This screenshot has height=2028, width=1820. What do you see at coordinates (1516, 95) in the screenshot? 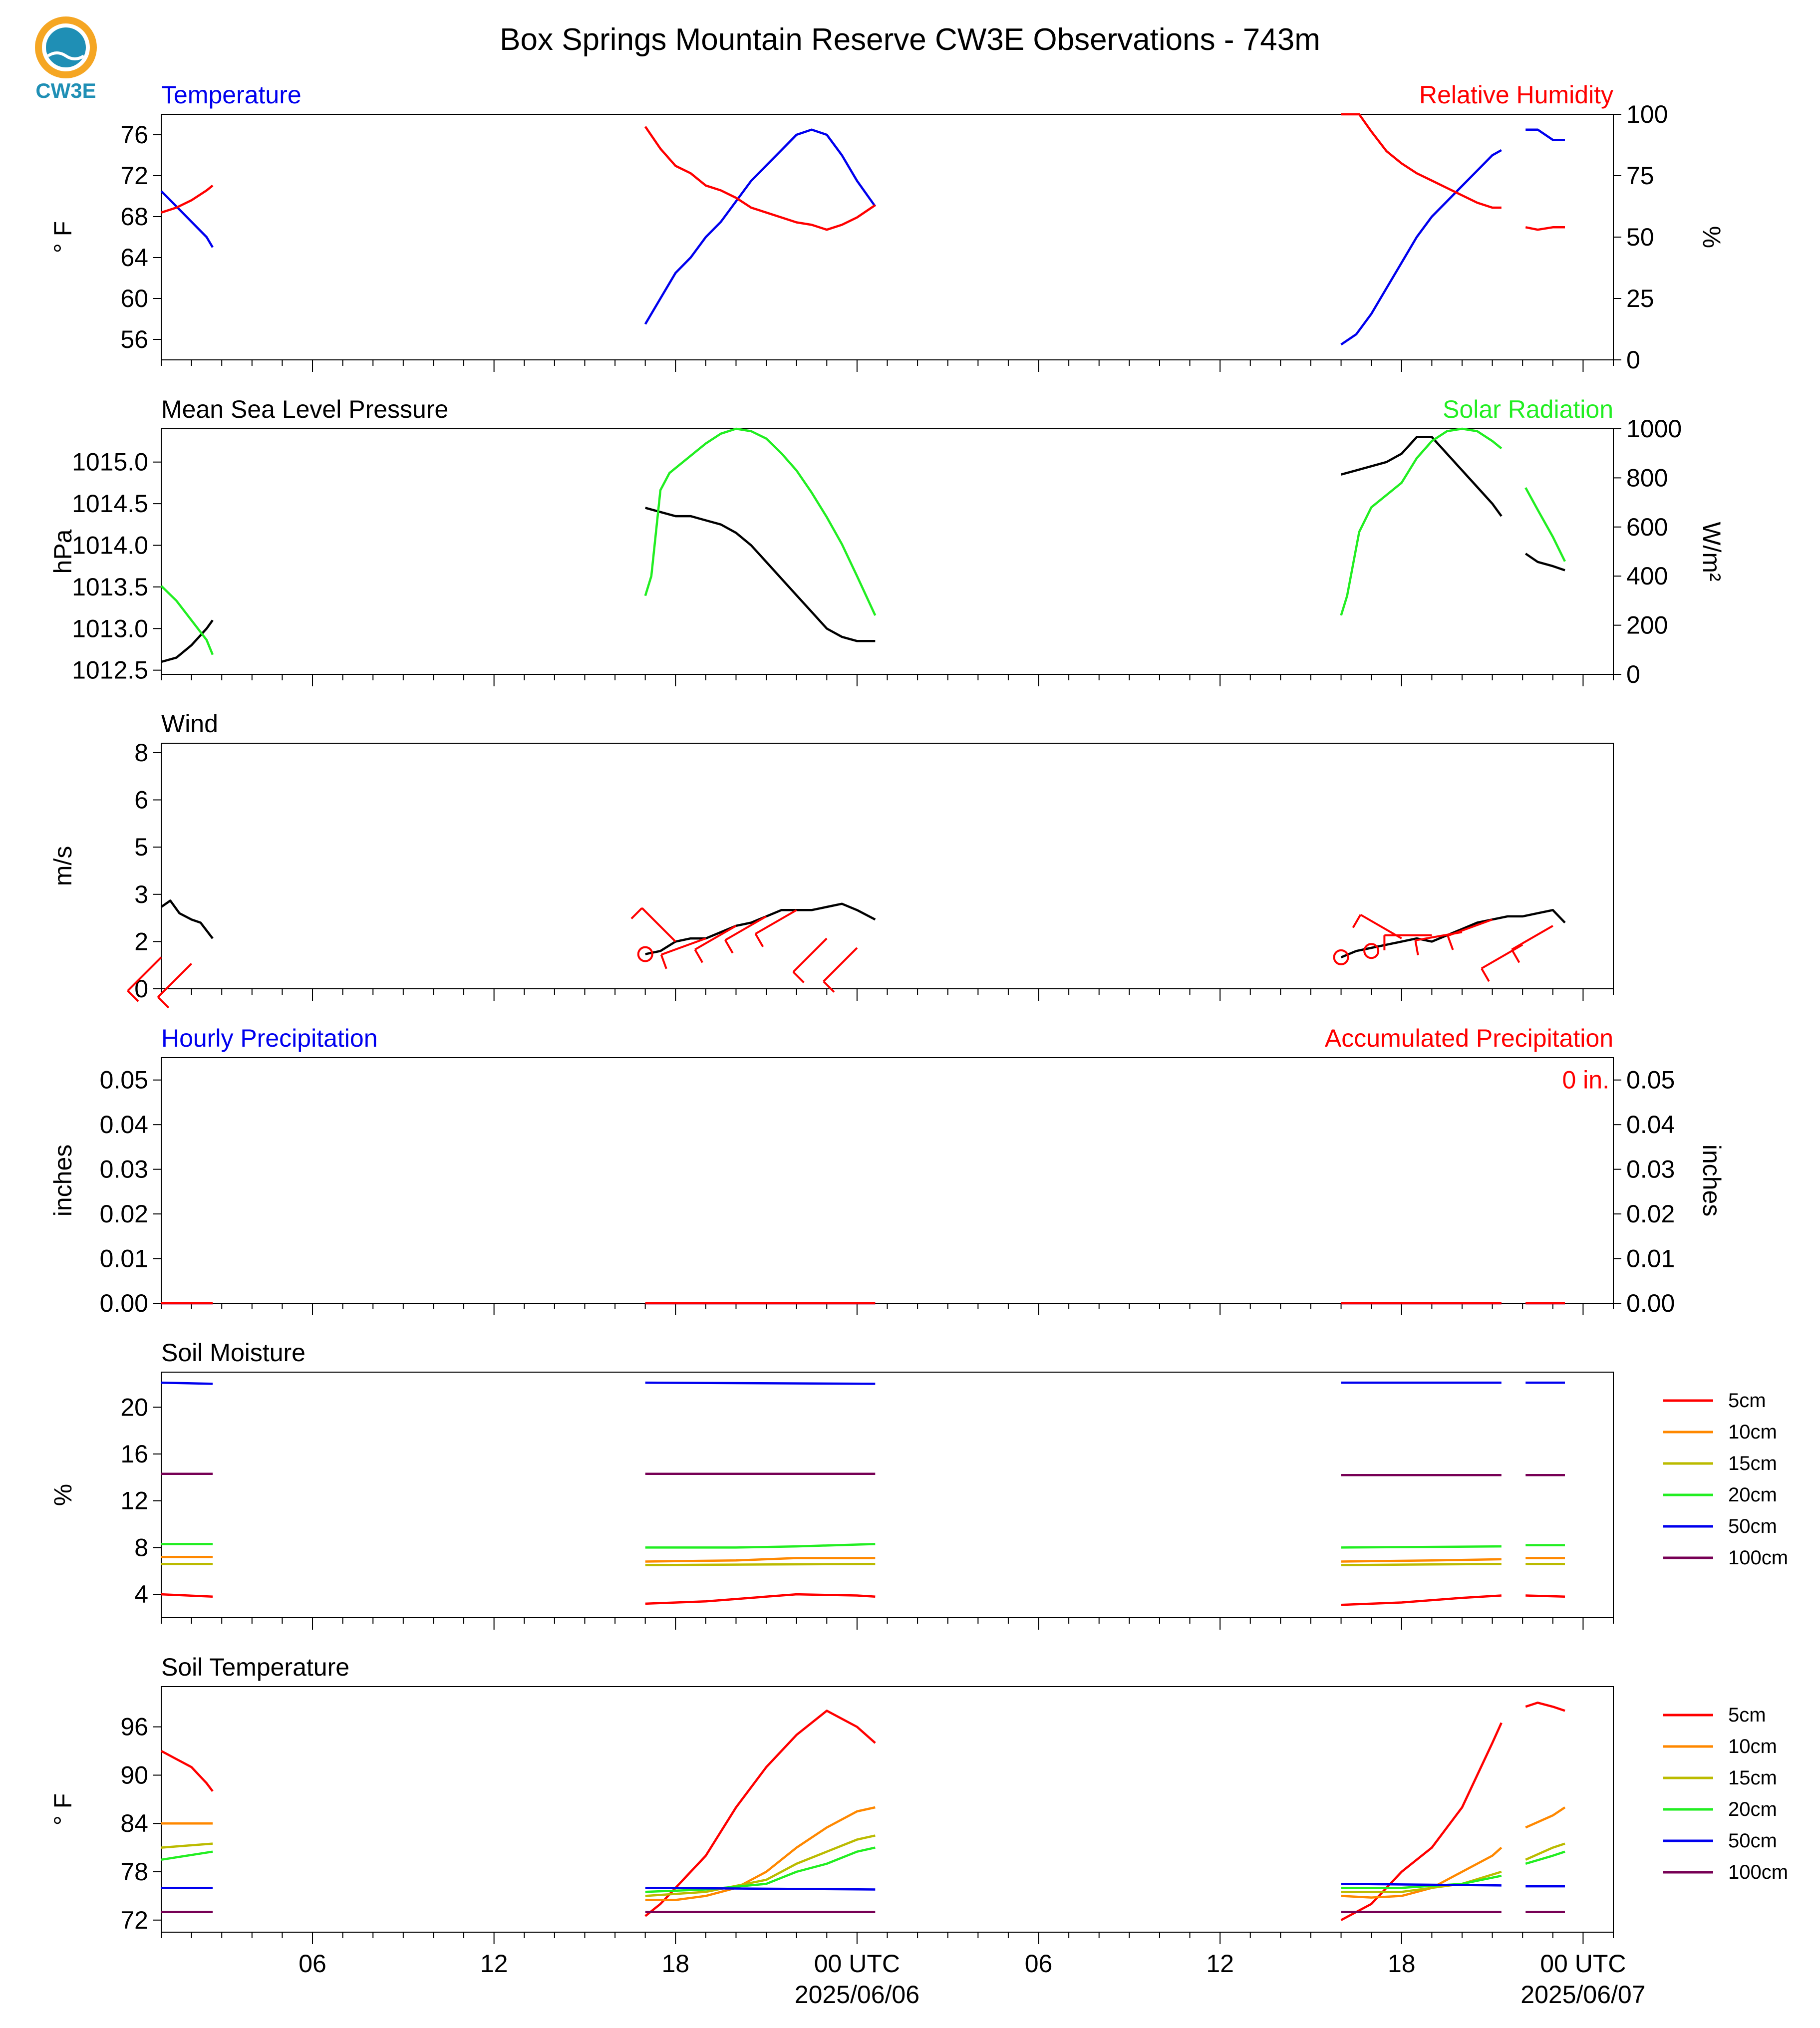
I see `panel-title-right: Relative Humidity` at bounding box center [1516, 95].